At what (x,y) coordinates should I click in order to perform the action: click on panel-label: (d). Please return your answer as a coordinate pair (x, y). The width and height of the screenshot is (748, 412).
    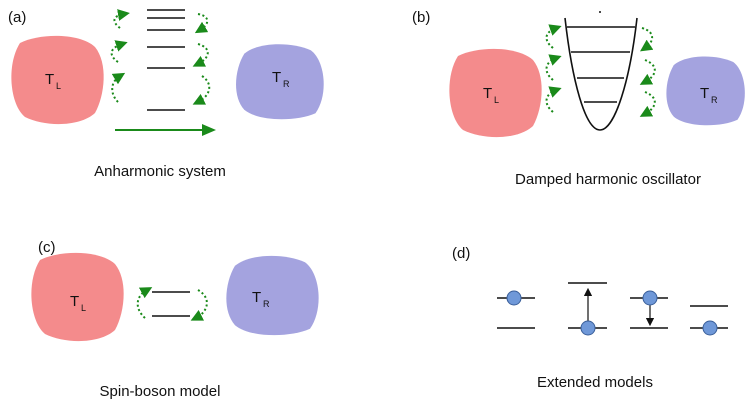
    Looking at the image, I should click on (461, 253).